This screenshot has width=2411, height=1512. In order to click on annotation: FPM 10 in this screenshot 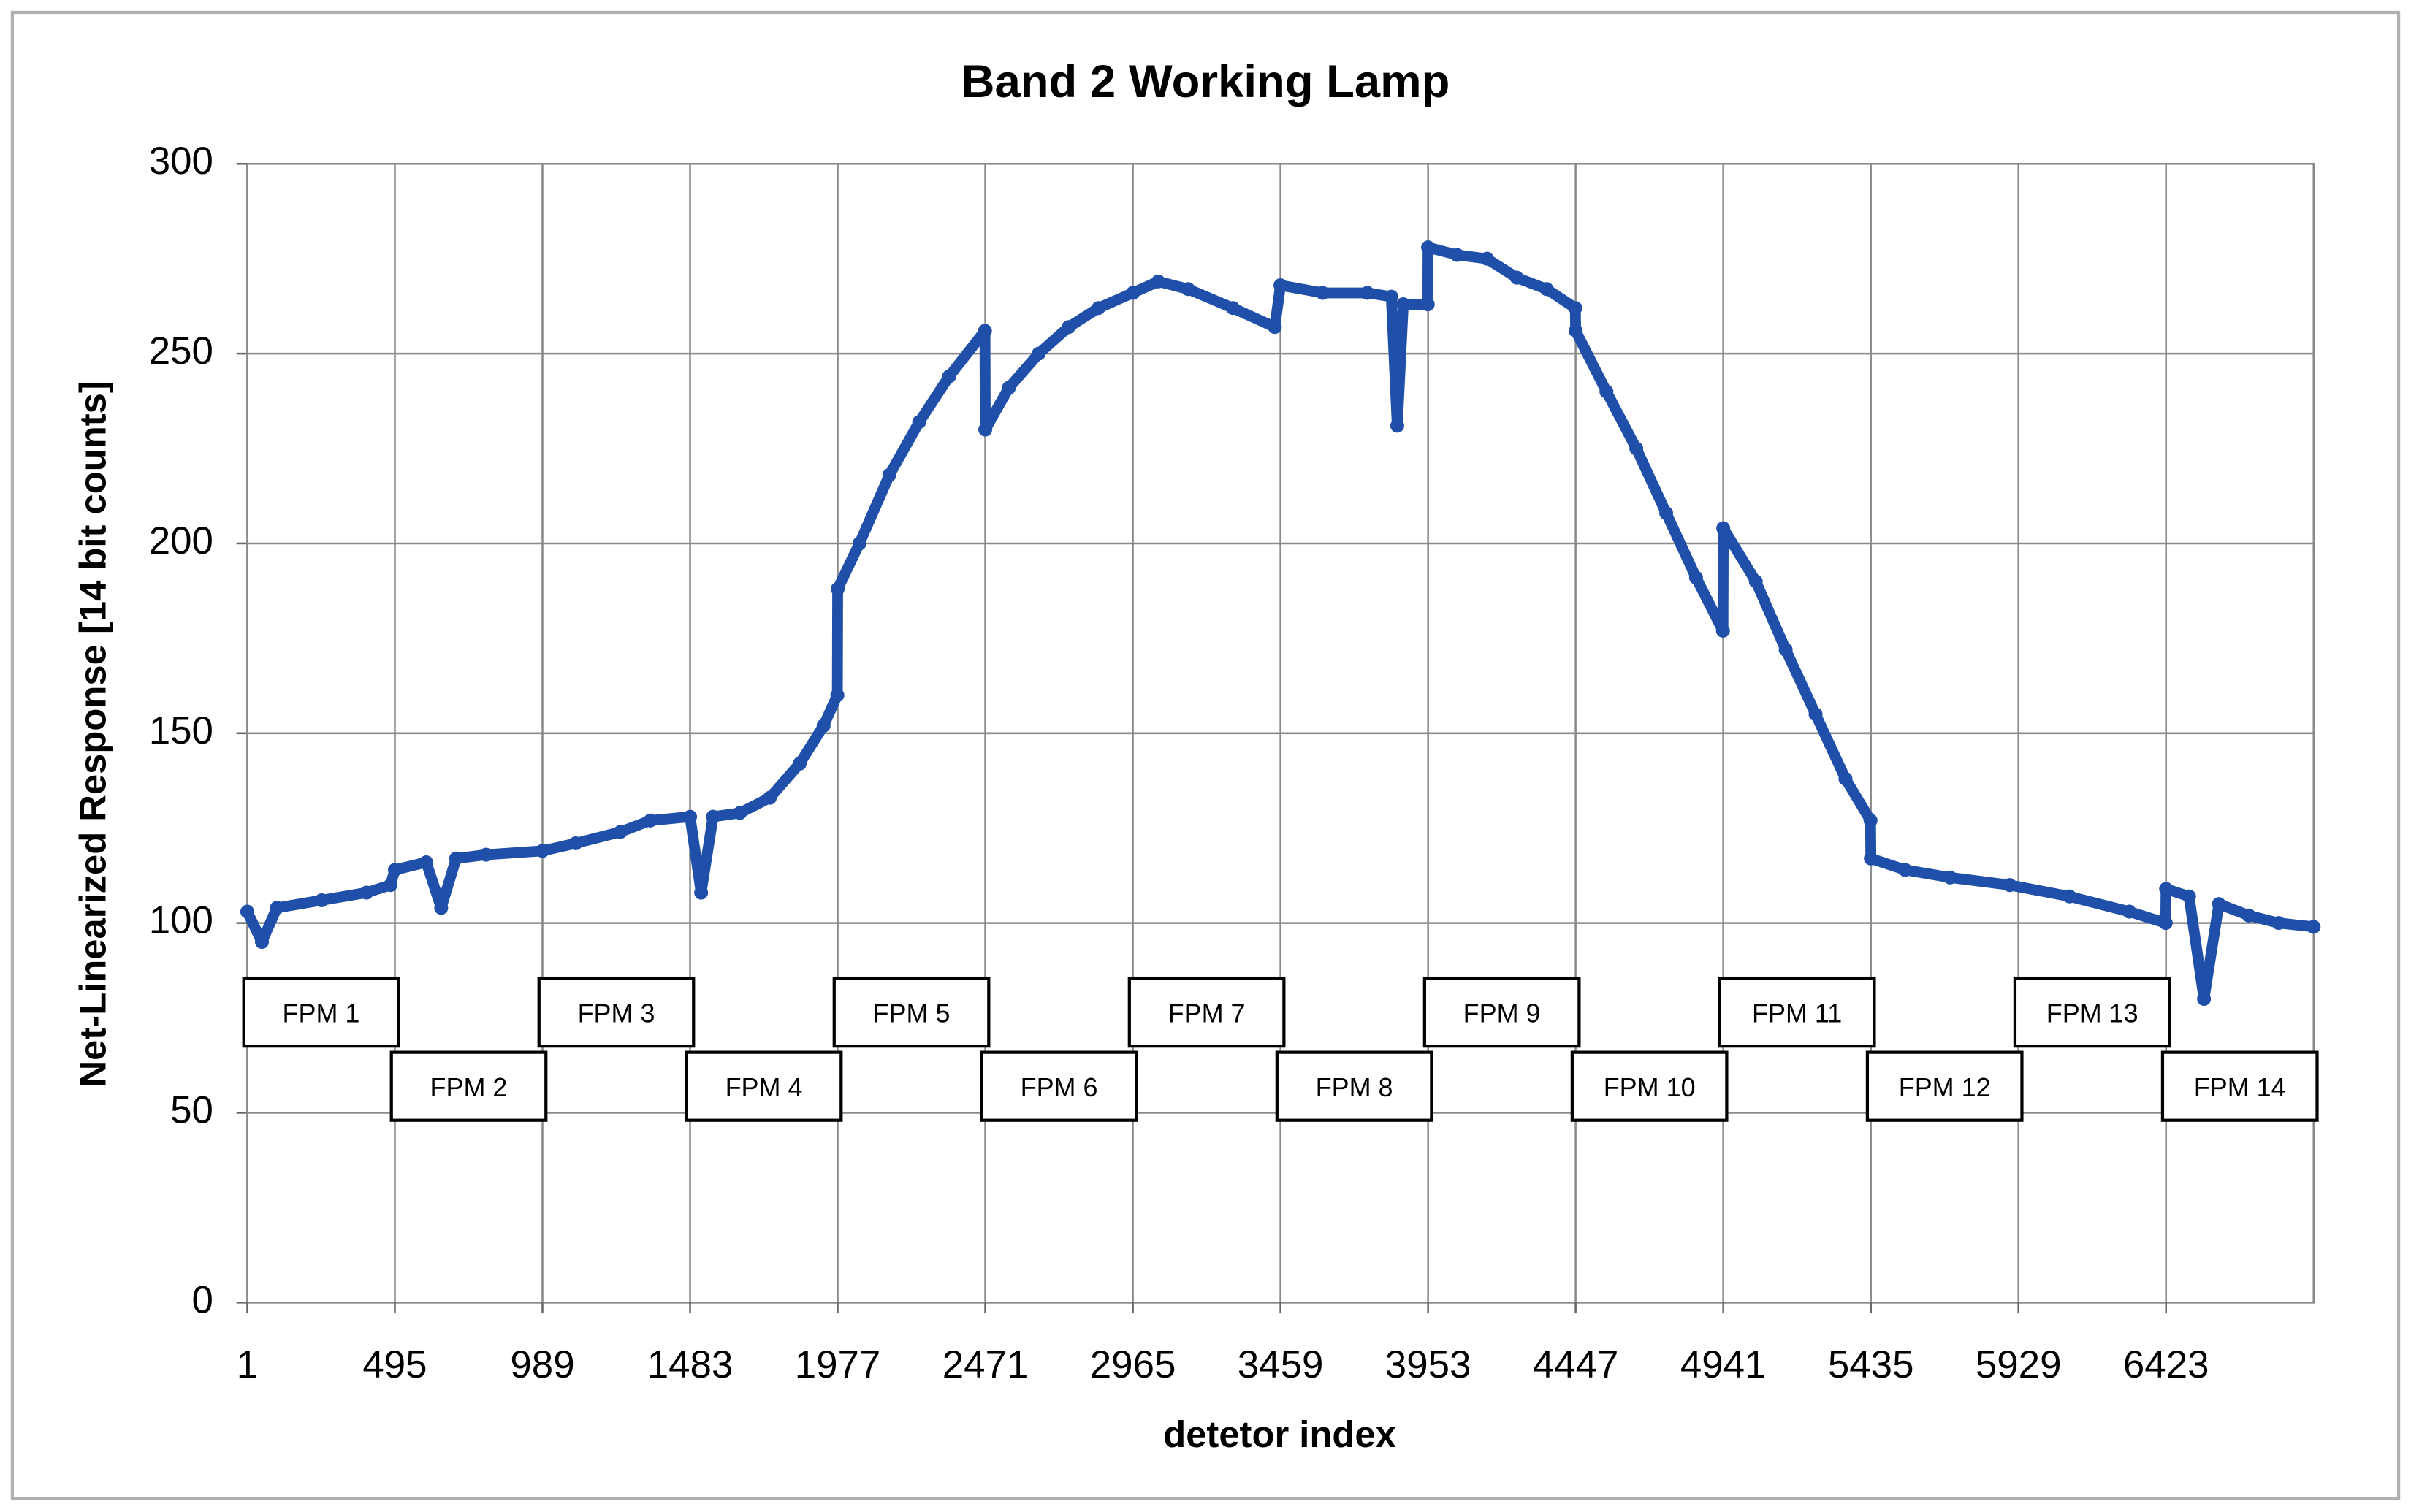, I will do `click(1650, 1087)`.